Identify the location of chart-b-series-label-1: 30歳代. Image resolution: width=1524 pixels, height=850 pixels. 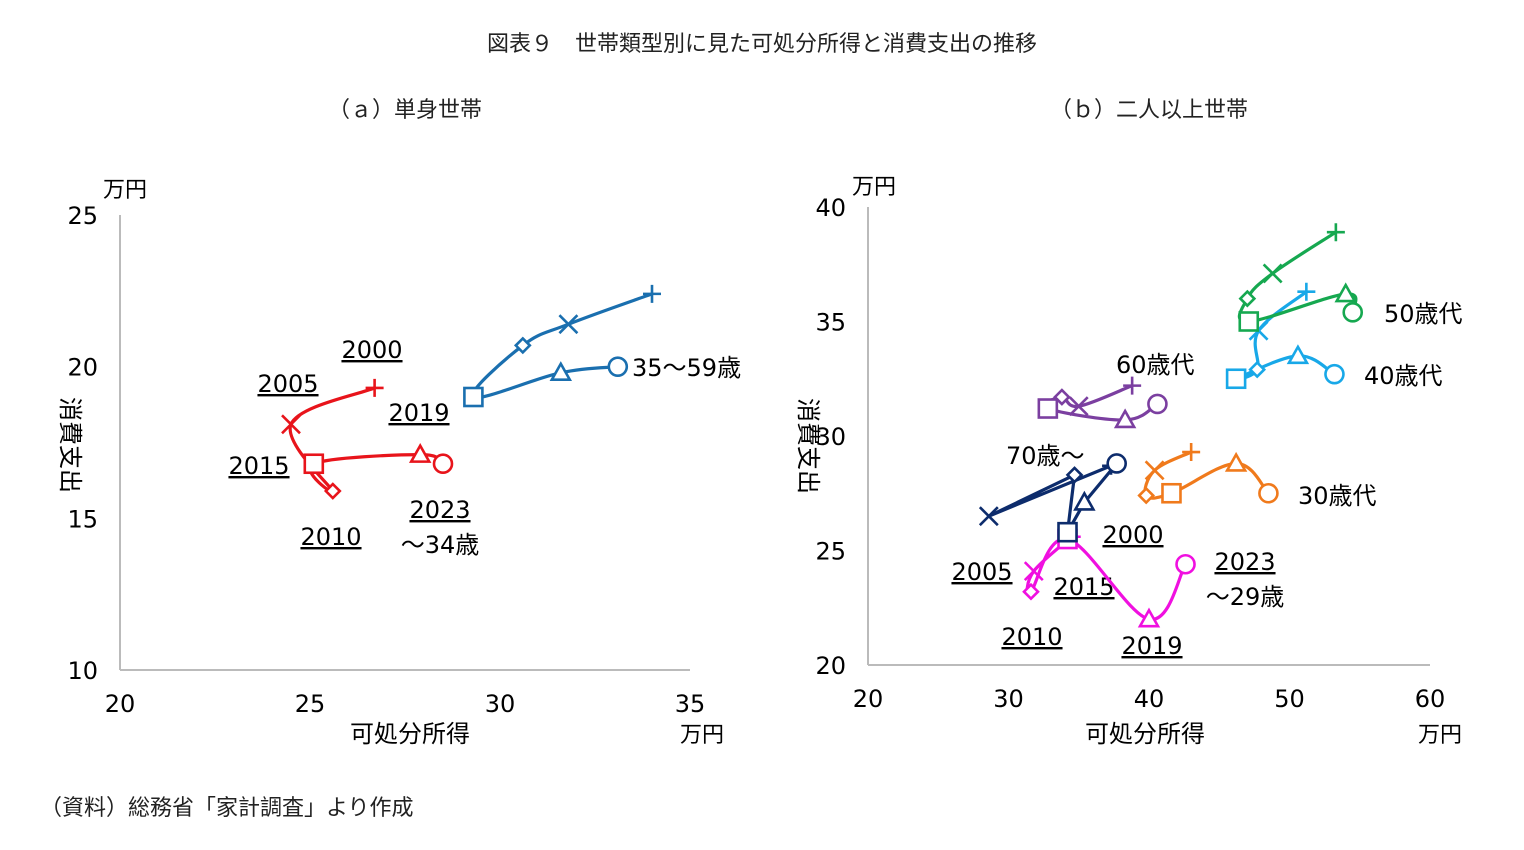
(1337, 496).